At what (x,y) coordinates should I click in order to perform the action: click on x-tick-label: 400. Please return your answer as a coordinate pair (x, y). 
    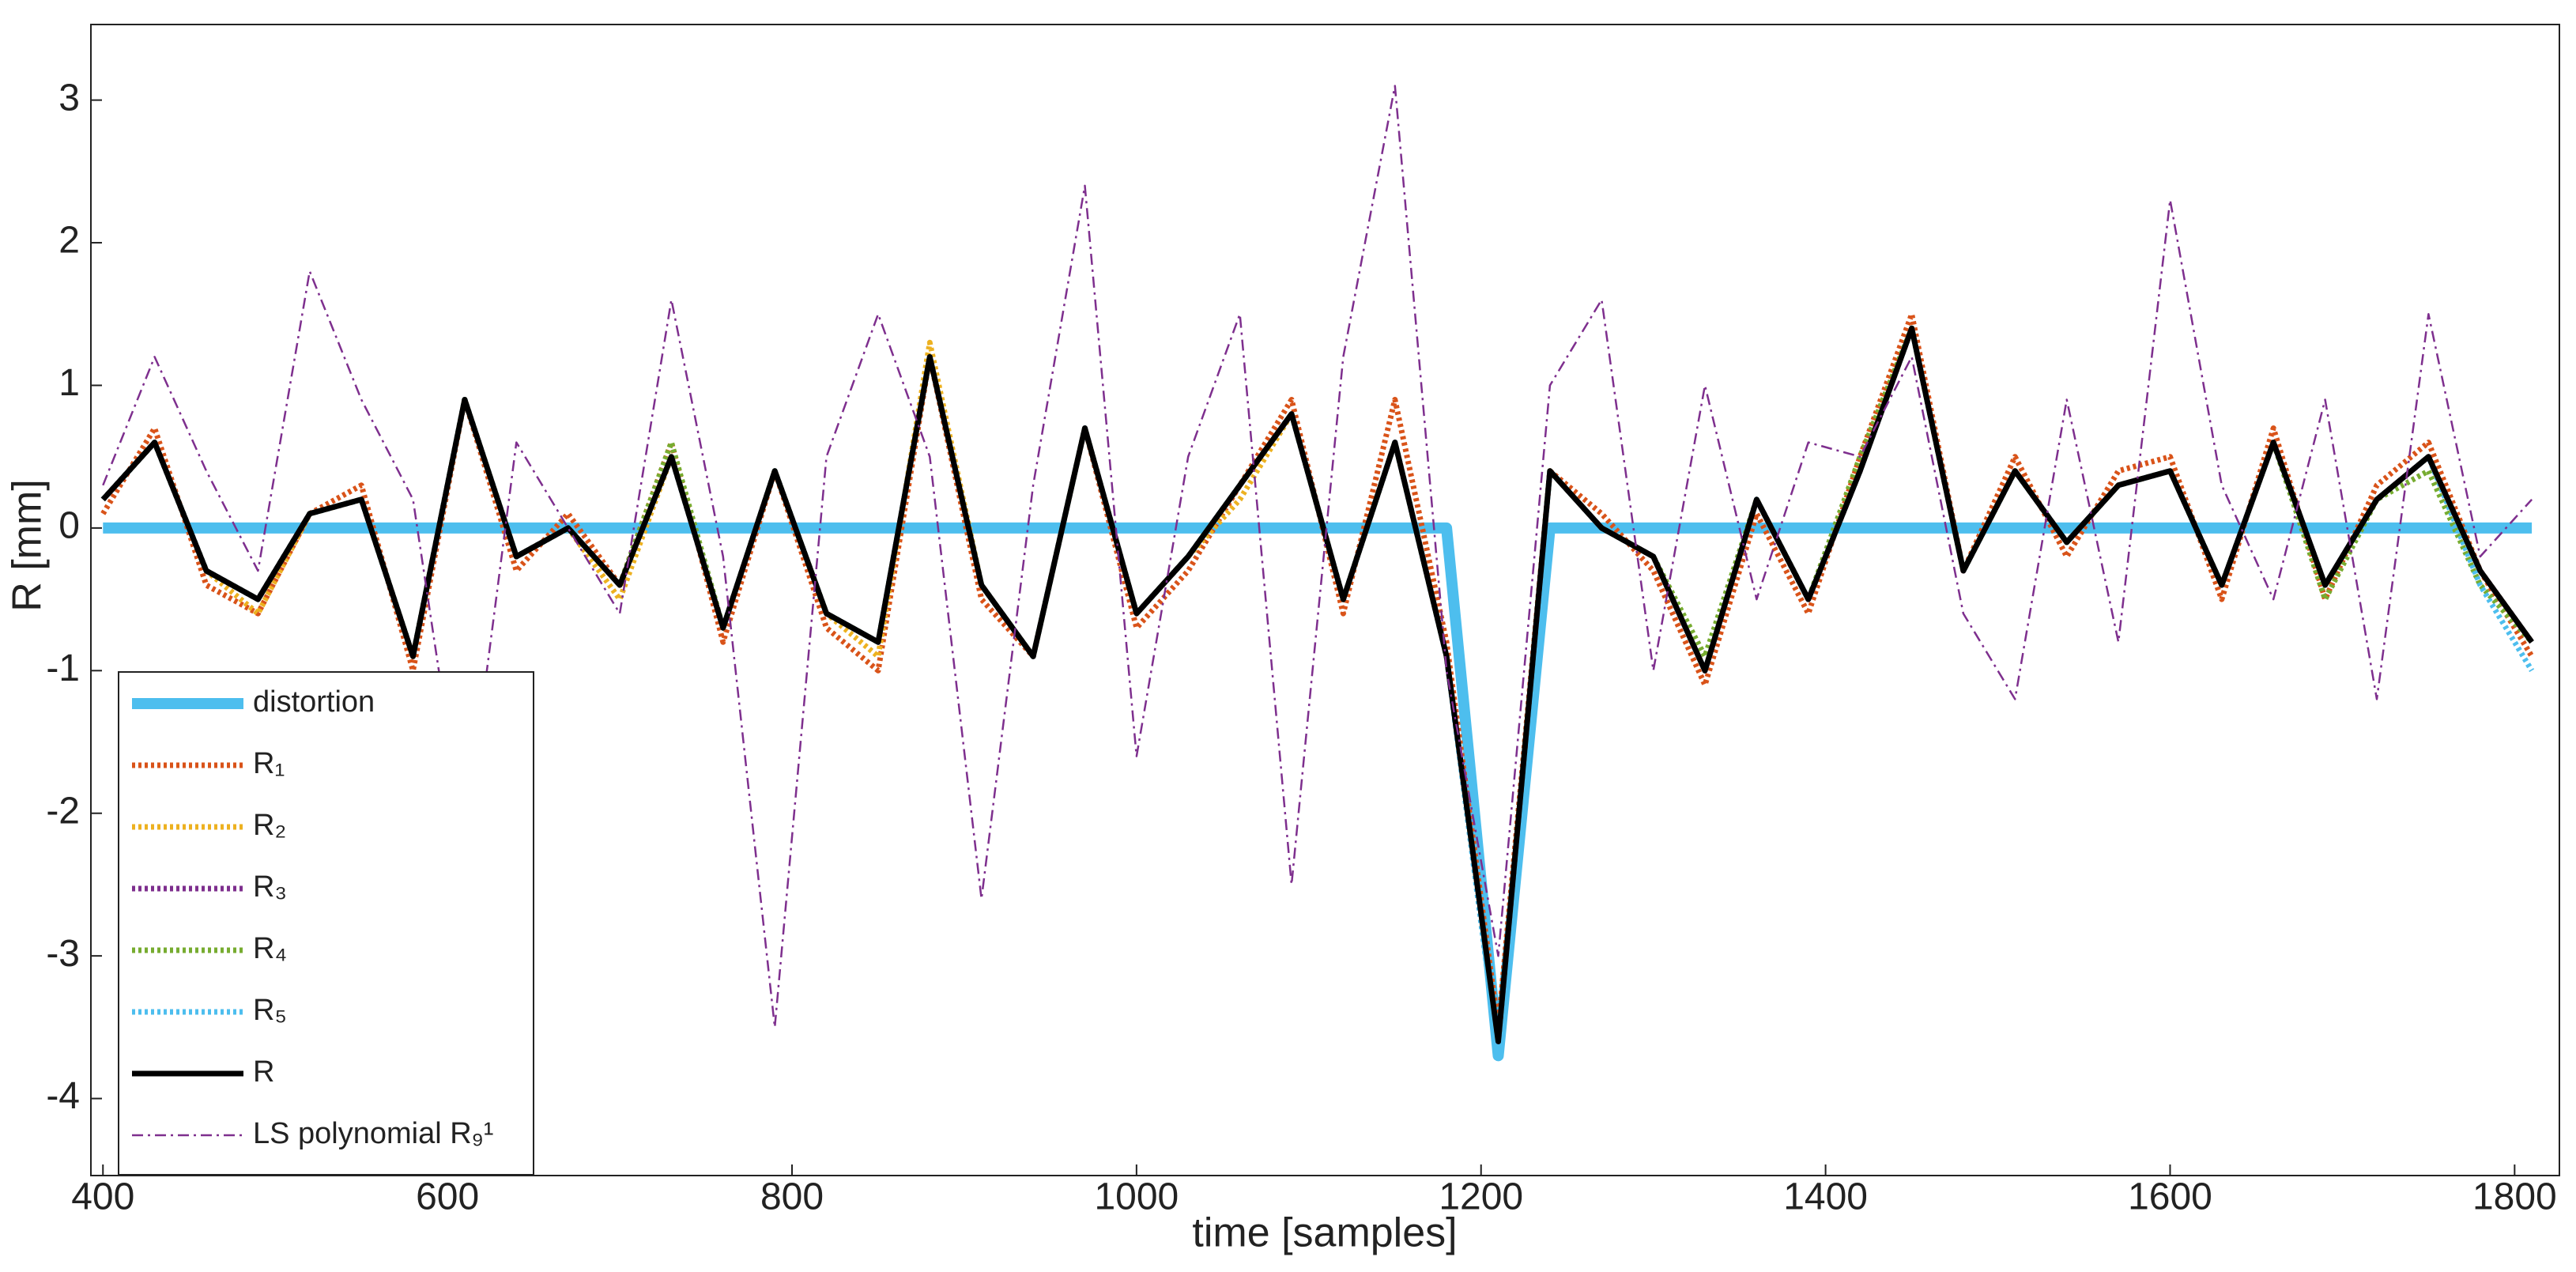
    Looking at the image, I should click on (103, 1197).